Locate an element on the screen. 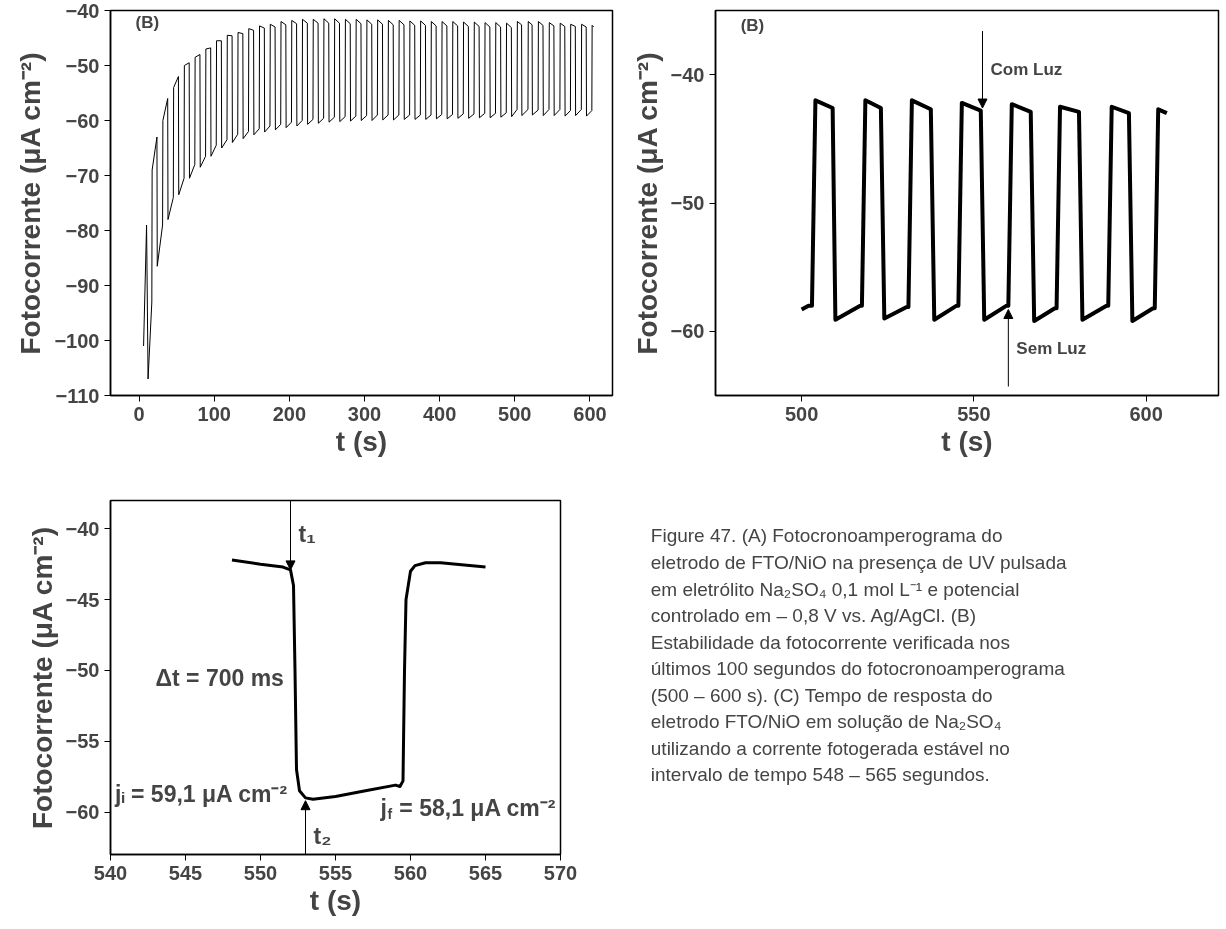  text: Figure 47. (A) Fotocronoamperograma do eletrodo de FTO/NiO na presença de UV pulsada em eletrólito Na₂SO₄ 0,1 mol L⁻¹ e potencial controlado em – 0,8 V vs. Ag/AgCl. (B) Estabilidade da fotocorrente verificada nos últimos 100 segundos do fotocronoamperograma (500 – 600 s). (C) Tempo de resposta do eletrodo FTO/NiO em solução de Na₂SO₄ utilizando a corrente fotogerada estável no intervalo de tempo 548 – 565 segundos. is located at coordinates (858, 655).